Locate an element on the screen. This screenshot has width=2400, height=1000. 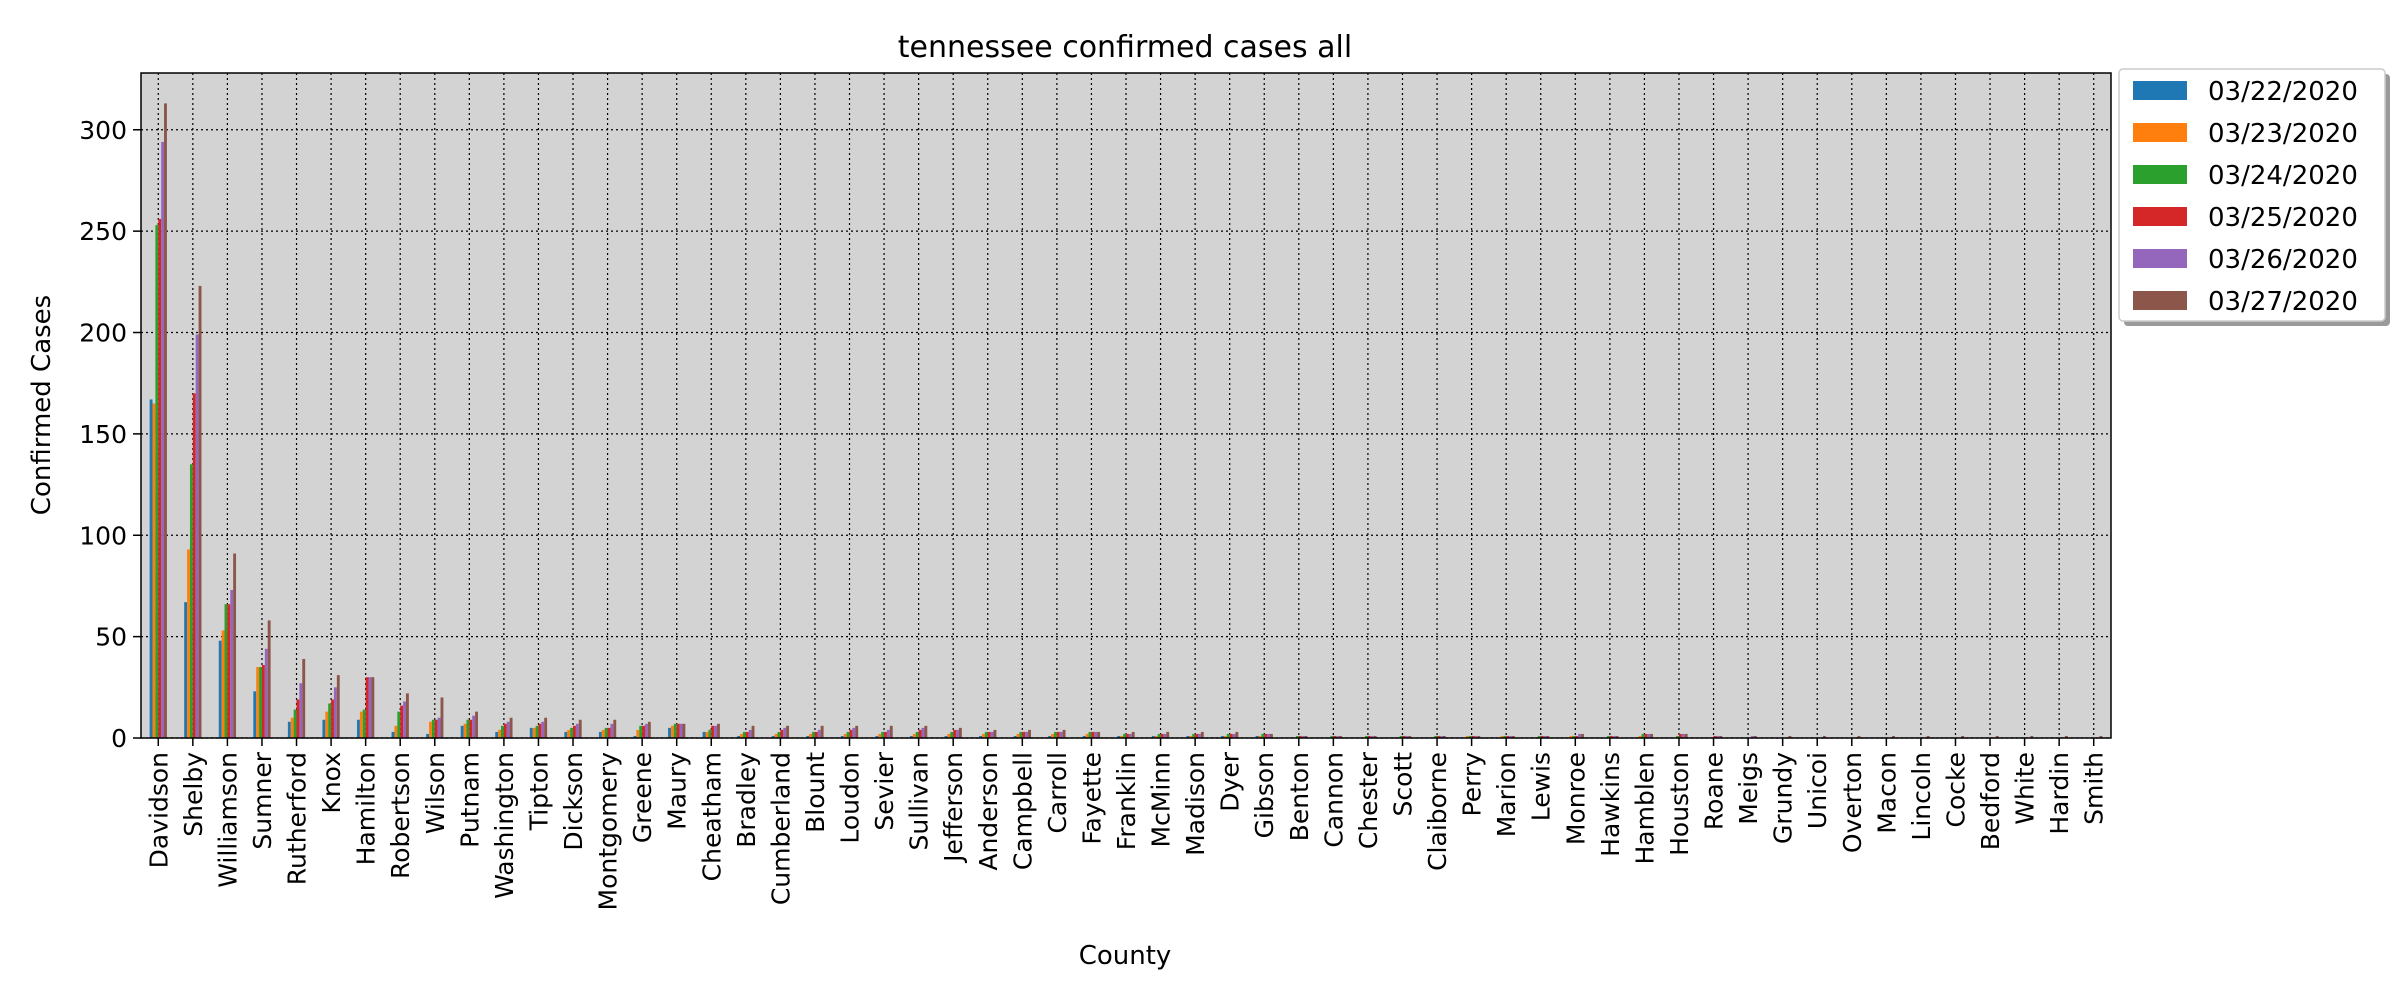
x-tick-label: Greene is located at coordinates (642, 797).